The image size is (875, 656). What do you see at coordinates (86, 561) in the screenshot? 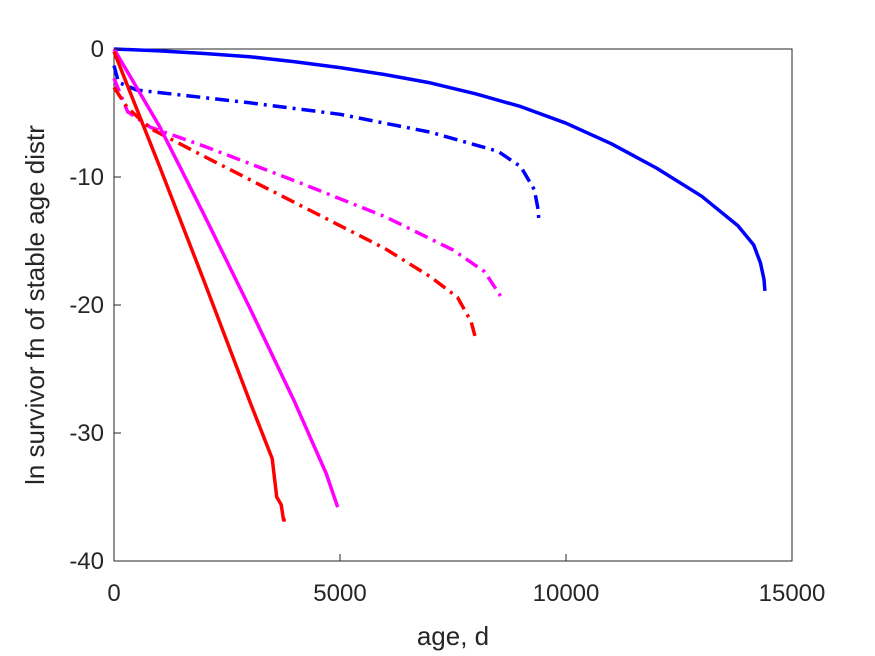
I see `y-tick-label: -40` at bounding box center [86, 561].